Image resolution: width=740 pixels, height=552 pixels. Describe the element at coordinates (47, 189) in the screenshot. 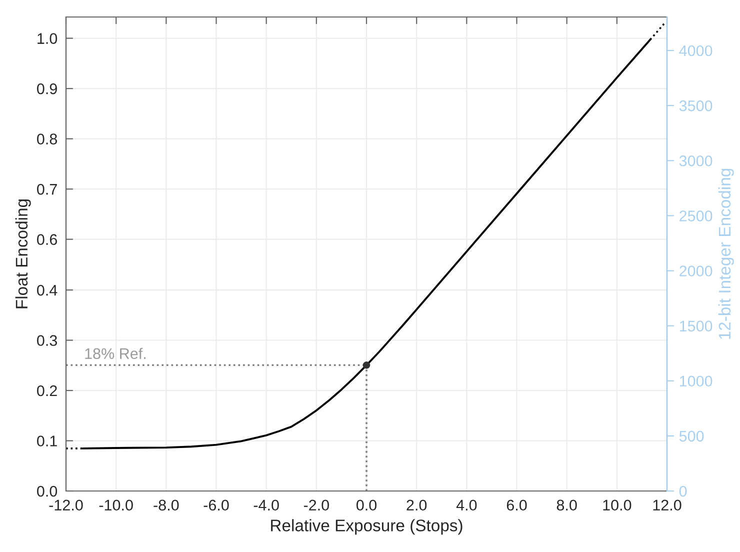

I see `y-tick-label: 0.7` at that location.